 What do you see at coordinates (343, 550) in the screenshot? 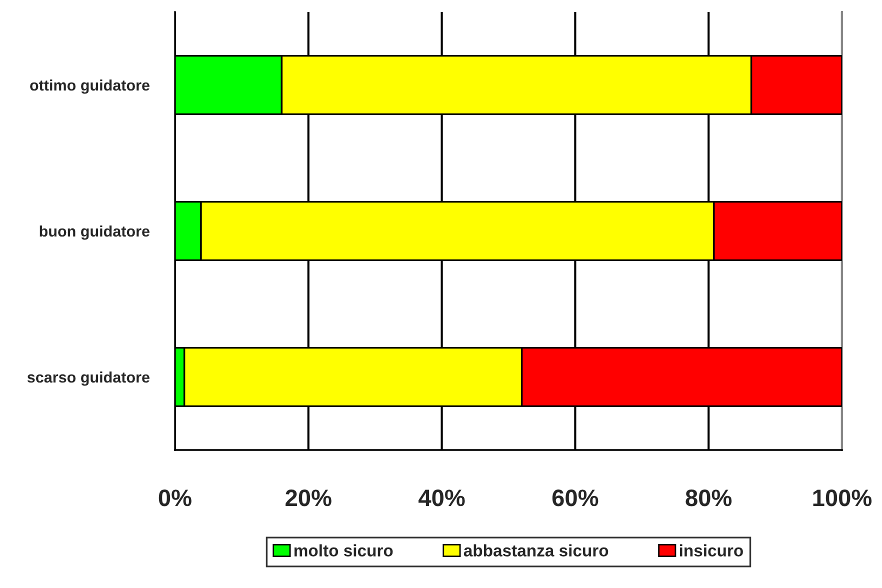
I see `legend-label: molto sicuro` at bounding box center [343, 550].